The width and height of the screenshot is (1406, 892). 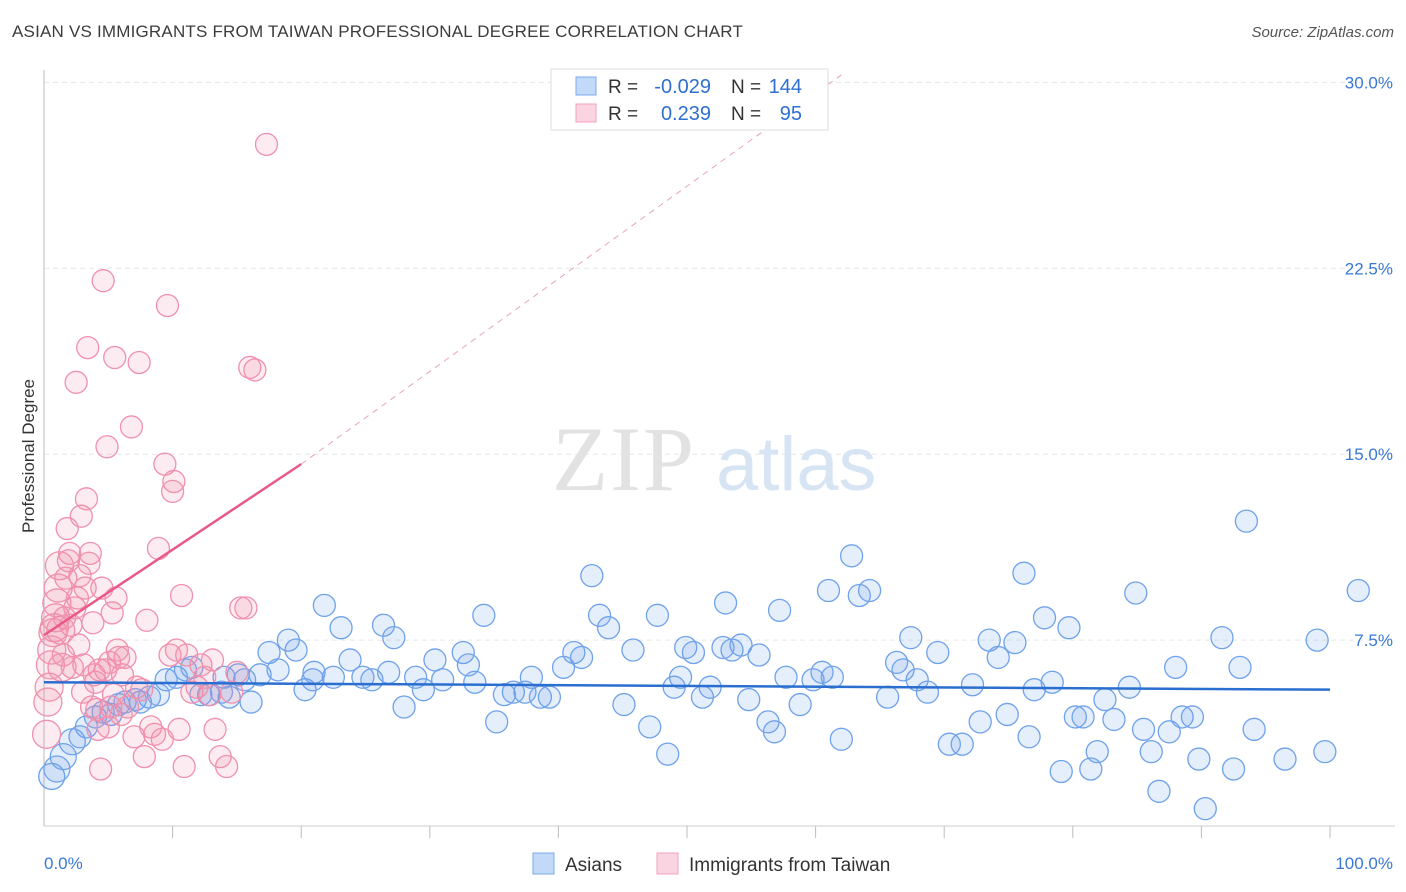 What do you see at coordinates (791, 114) in the screenshot?
I see `stats-n-value-taiwan: 95` at bounding box center [791, 114].